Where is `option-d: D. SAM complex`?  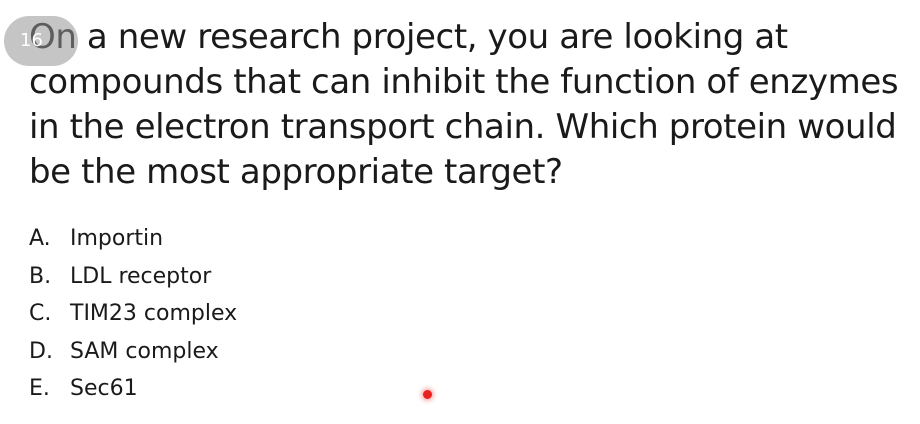 option-d: D. SAM complex is located at coordinates (133, 352).